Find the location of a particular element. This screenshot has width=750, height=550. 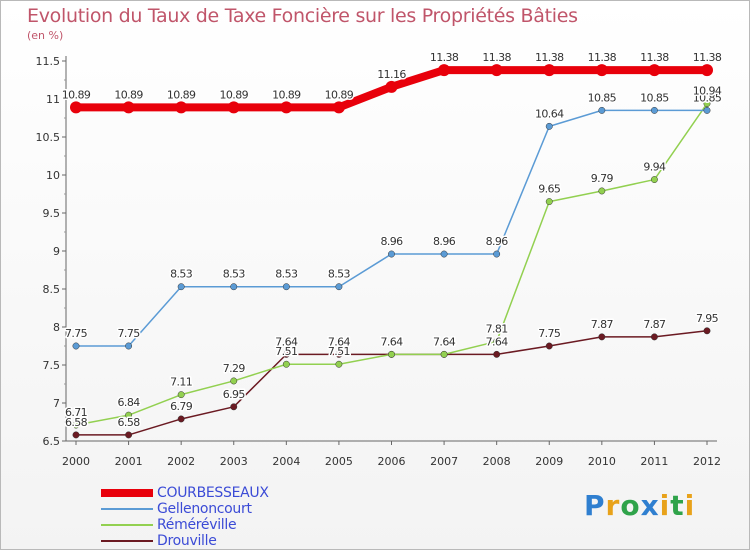

data-label-halo: 6.79 is located at coordinates (181, 406).